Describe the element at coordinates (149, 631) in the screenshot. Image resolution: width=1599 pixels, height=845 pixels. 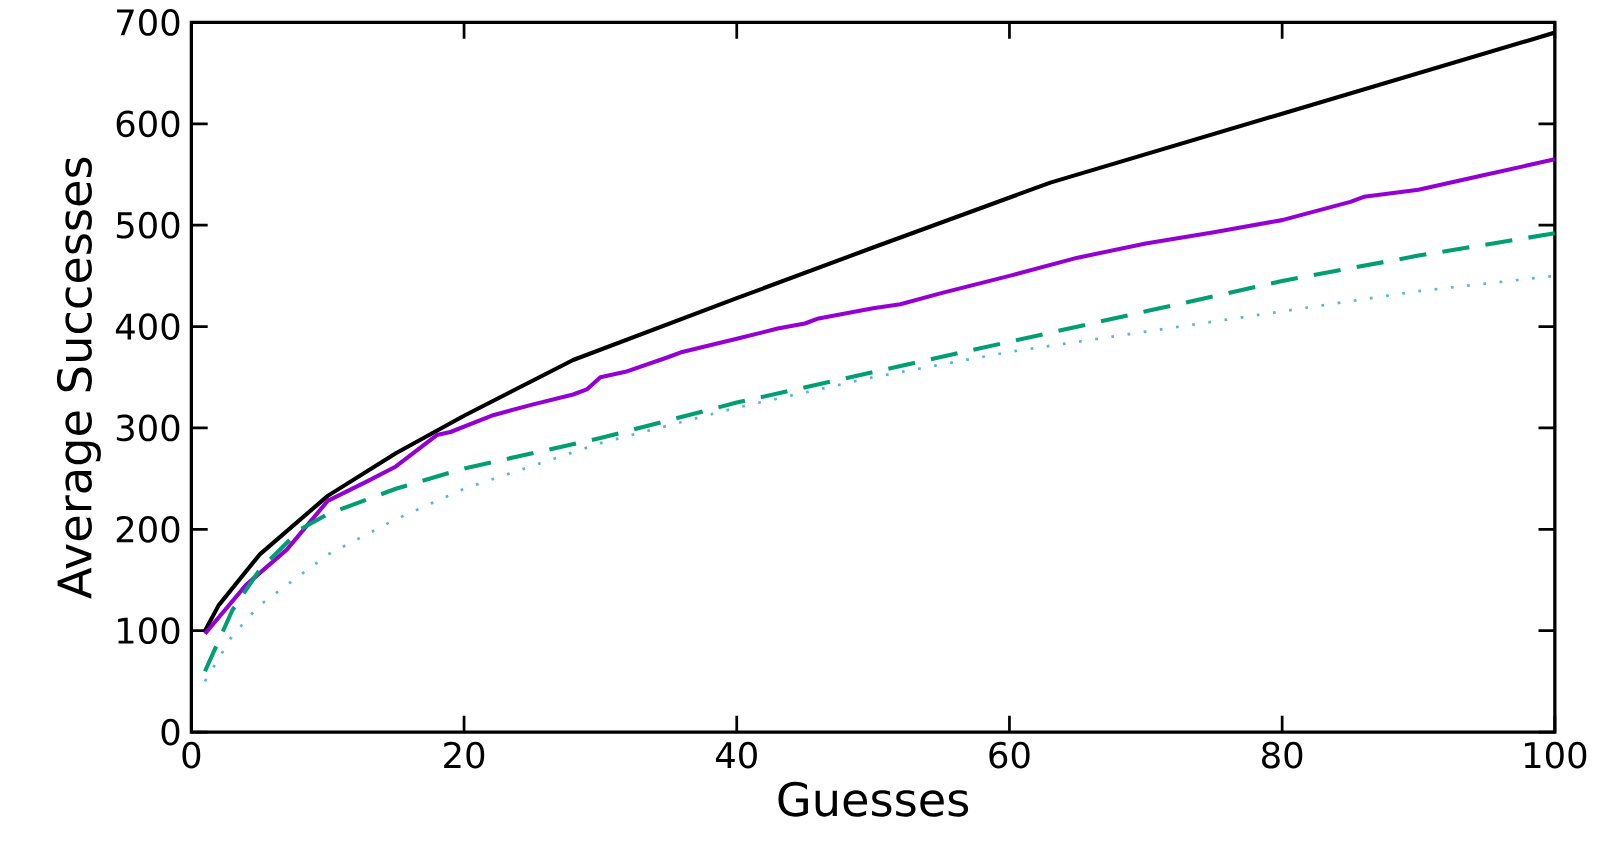
I see `y-tick-label: 100` at that location.